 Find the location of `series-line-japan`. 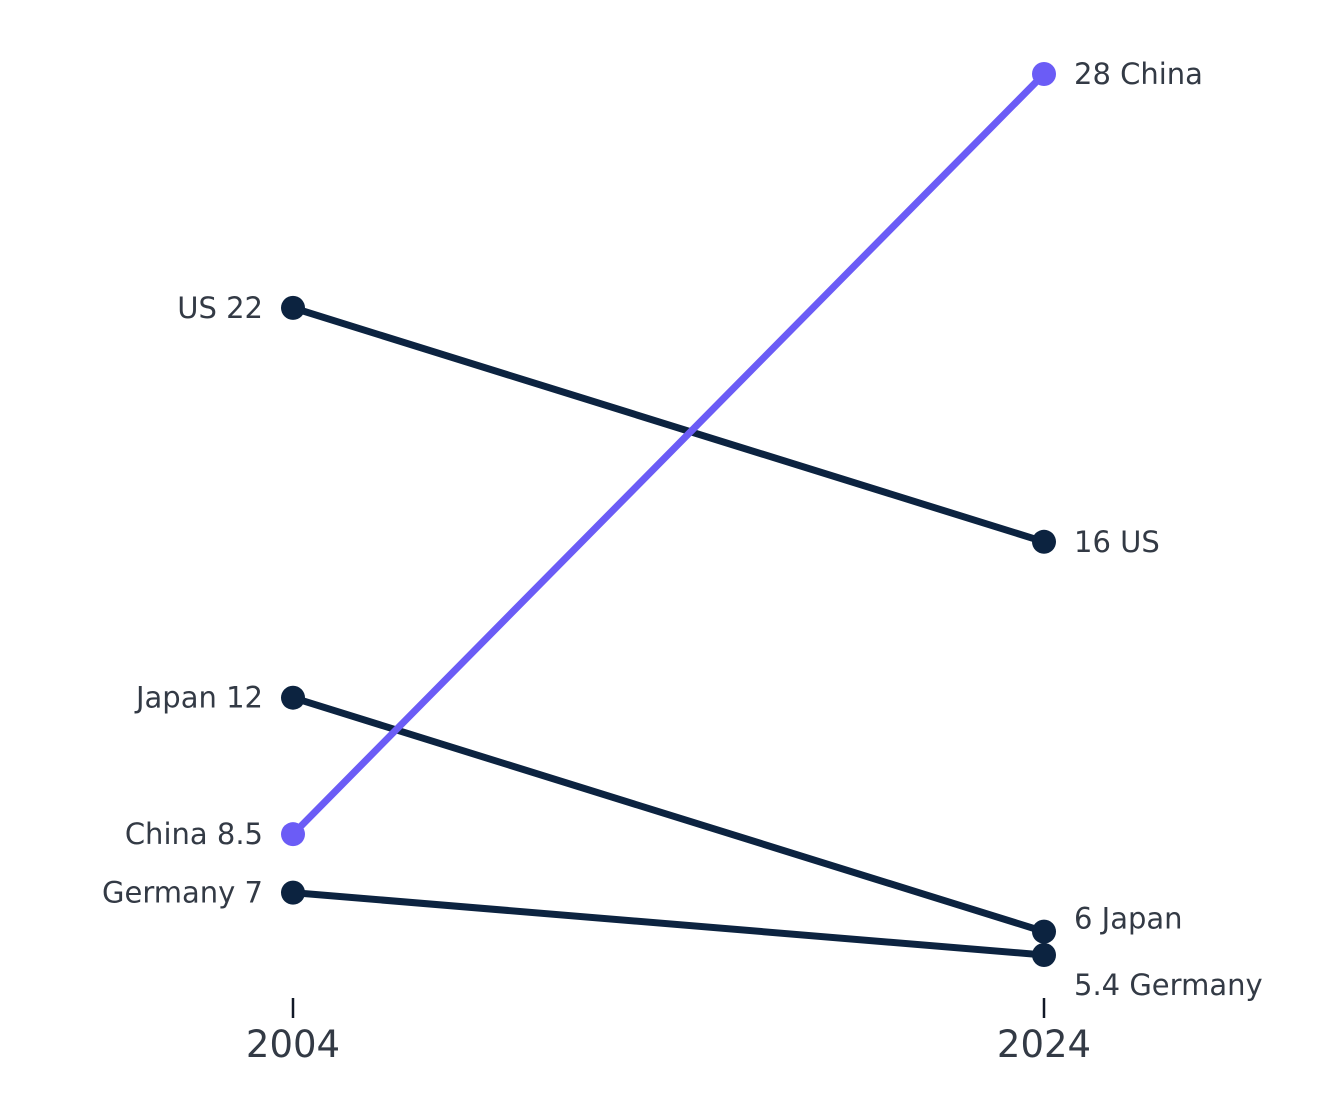

series-line-japan is located at coordinates (668, 815).